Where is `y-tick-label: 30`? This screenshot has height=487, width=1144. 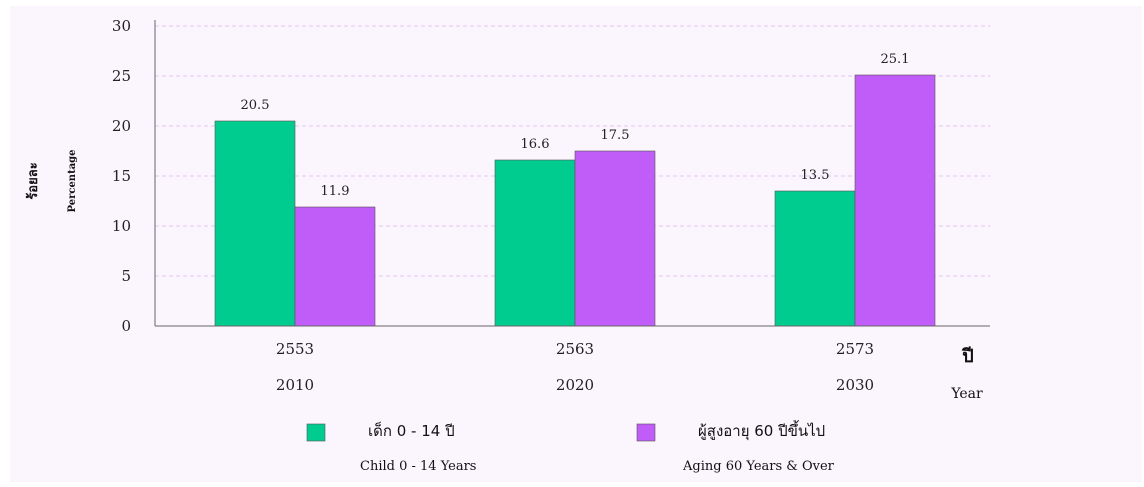 y-tick-label: 30 is located at coordinates (121, 26).